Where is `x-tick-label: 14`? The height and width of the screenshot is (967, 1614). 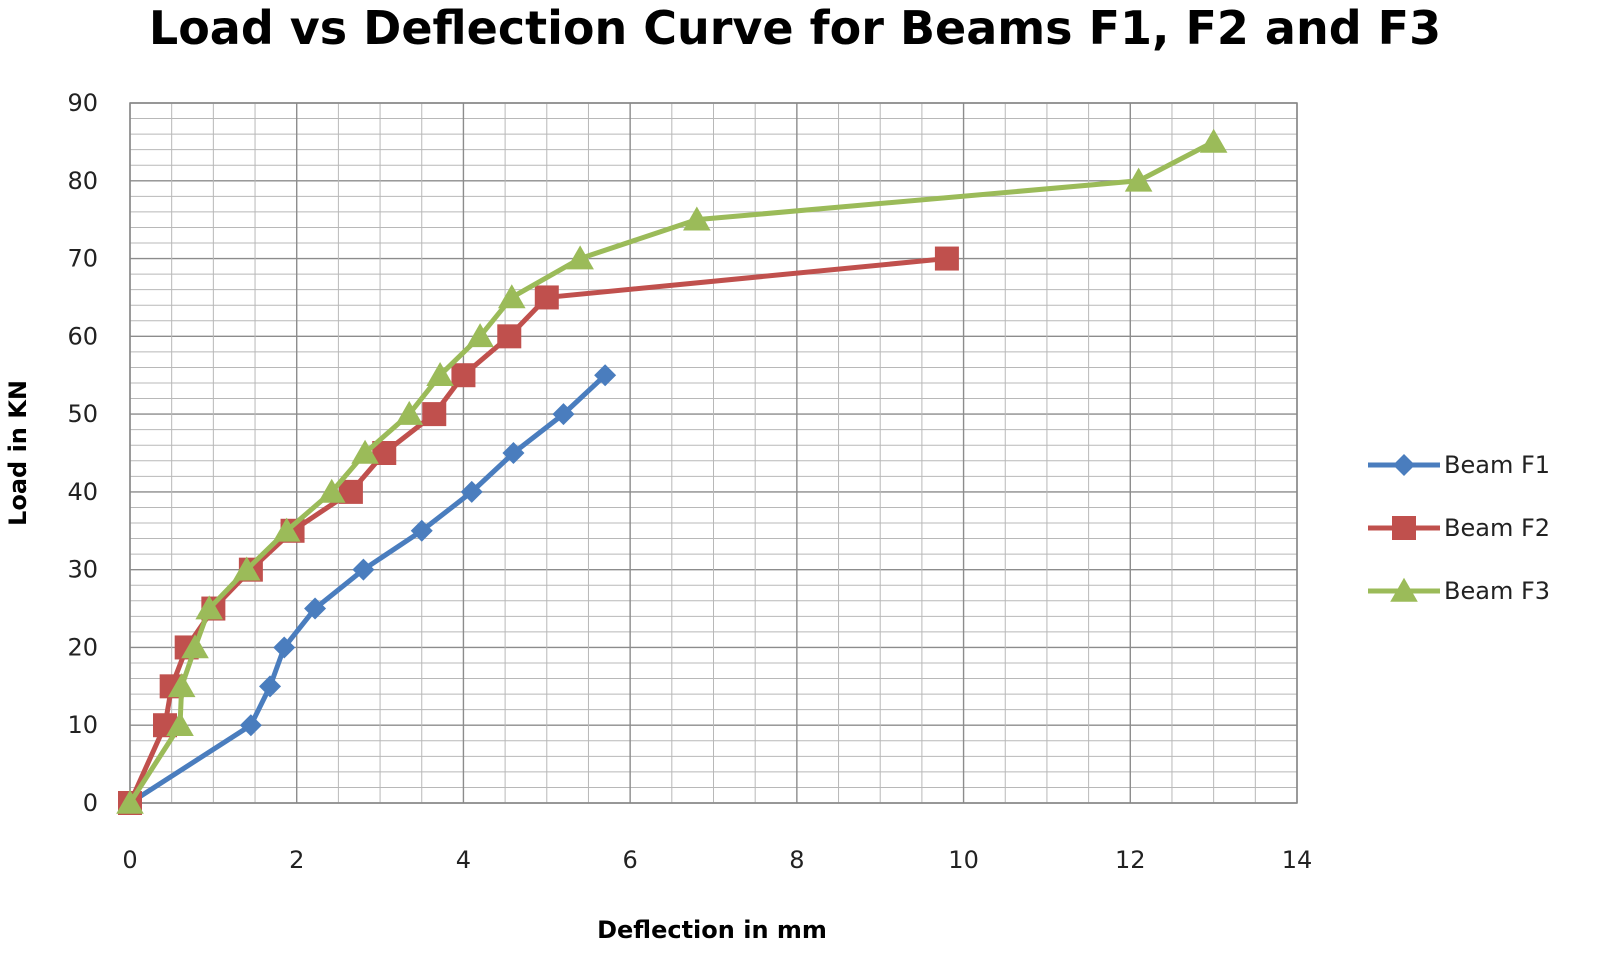 x-tick-label: 14 is located at coordinates (1297, 860).